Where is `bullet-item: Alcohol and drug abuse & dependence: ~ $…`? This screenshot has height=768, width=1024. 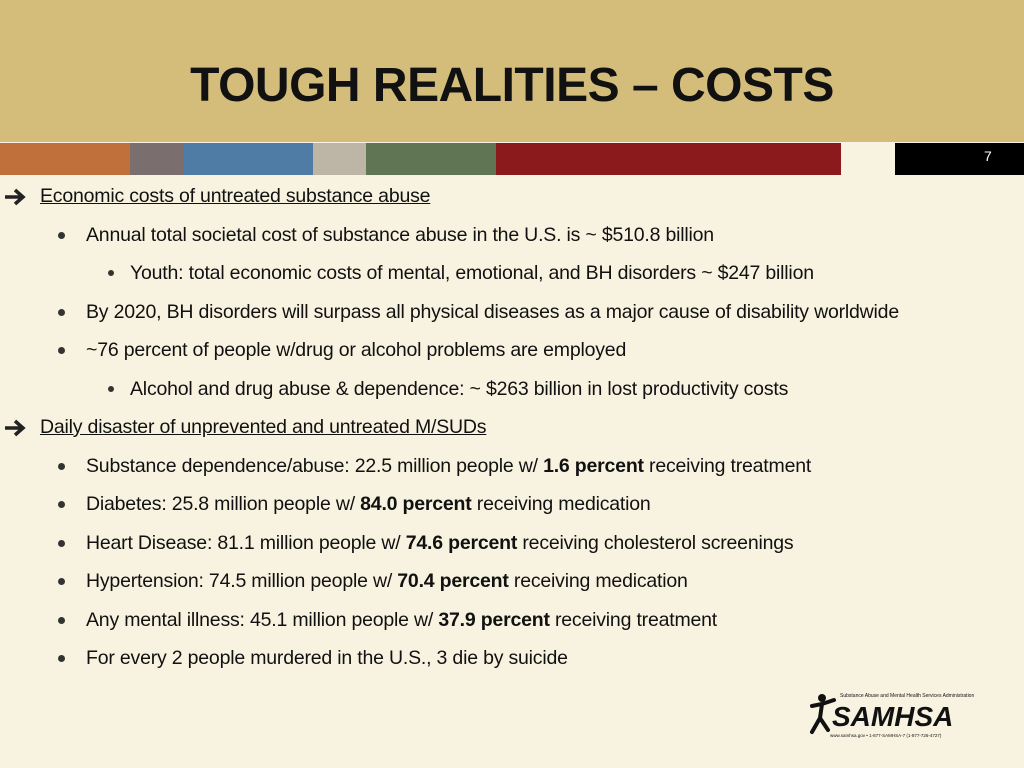 bullet-item: Alcohol and drug abuse & dependence: ~ $… is located at coordinates (505, 389).